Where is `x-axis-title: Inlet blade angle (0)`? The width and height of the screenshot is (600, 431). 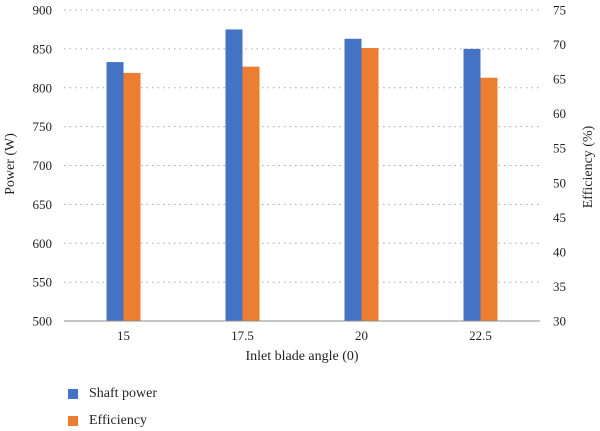 x-axis-title: Inlet blade angle (0) is located at coordinates (301, 356).